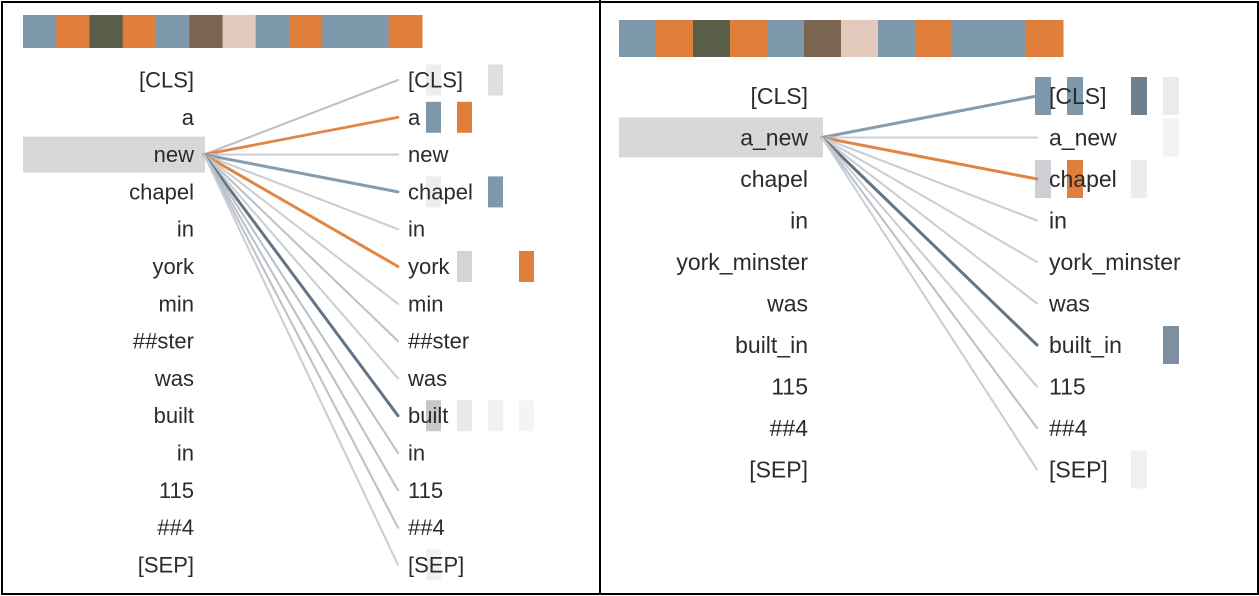  What do you see at coordinates (771, 345) in the screenshot?
I see `query-token: built_in` at bounding box center [771, 345].